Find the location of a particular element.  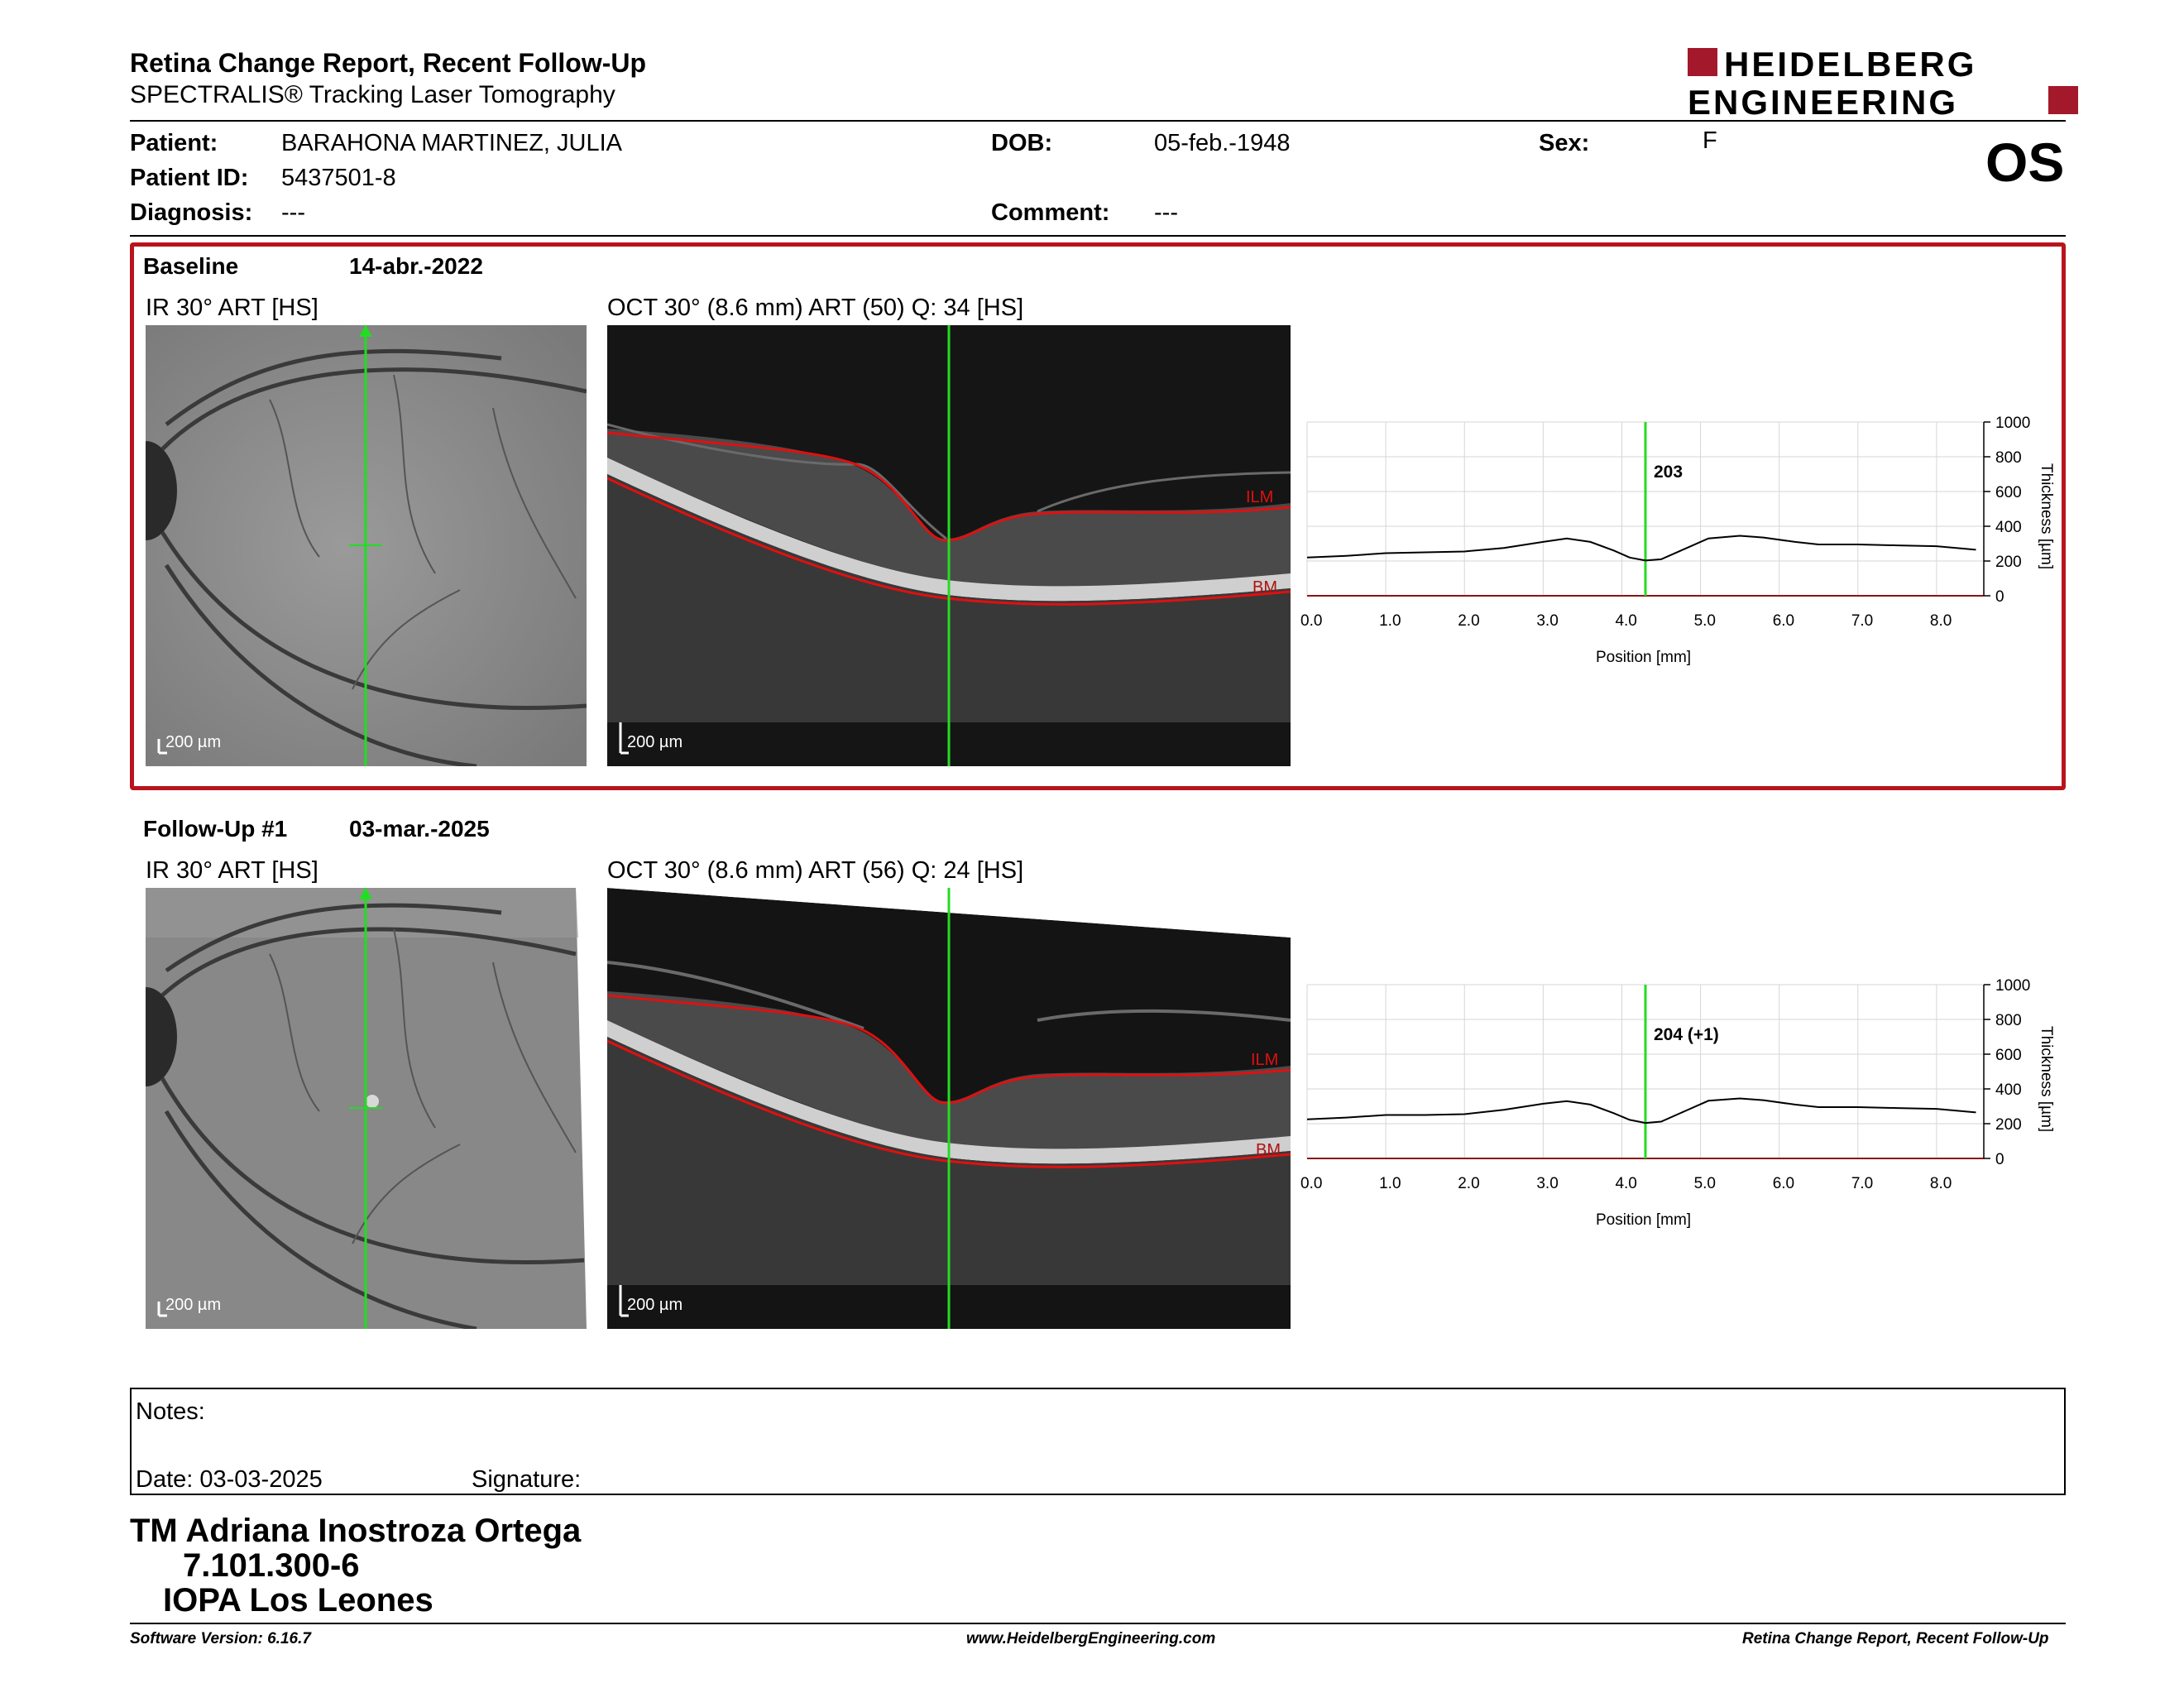

signer-name: TM Adriana Inostroza Ortega is located at coordinates (356, 1531).